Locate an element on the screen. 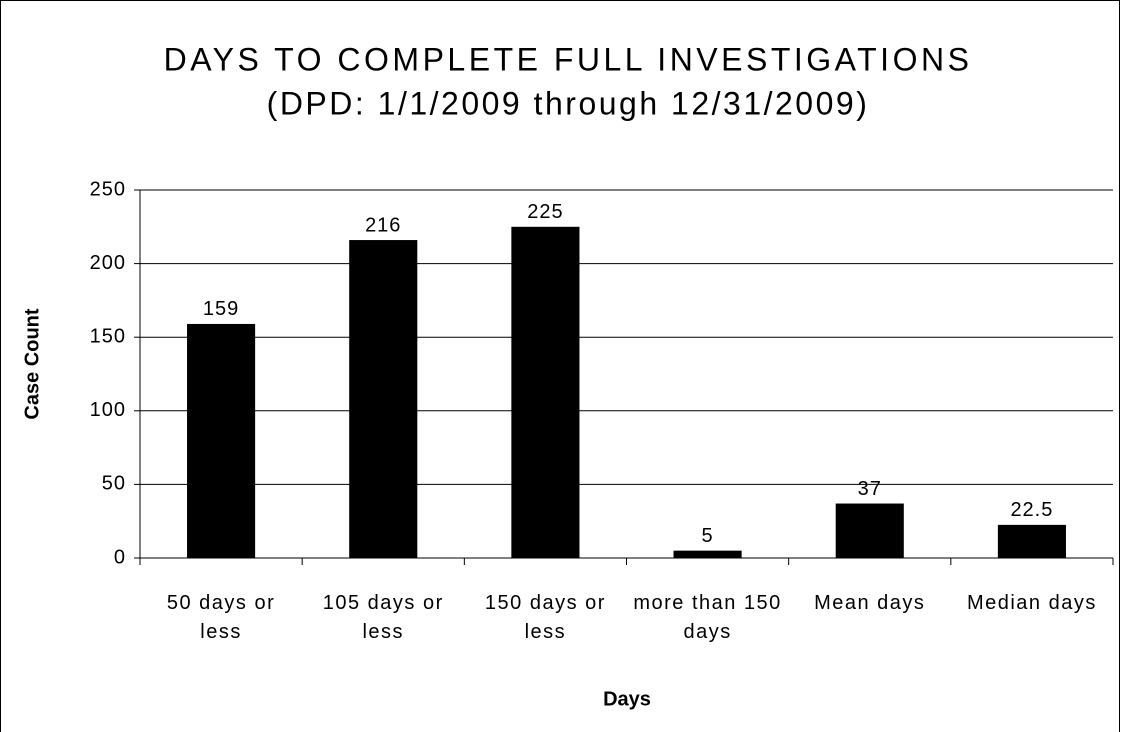 The width and height of the screenshot is (1121, 732). y-tick-label: 150 is located at coordinates (108, 336).